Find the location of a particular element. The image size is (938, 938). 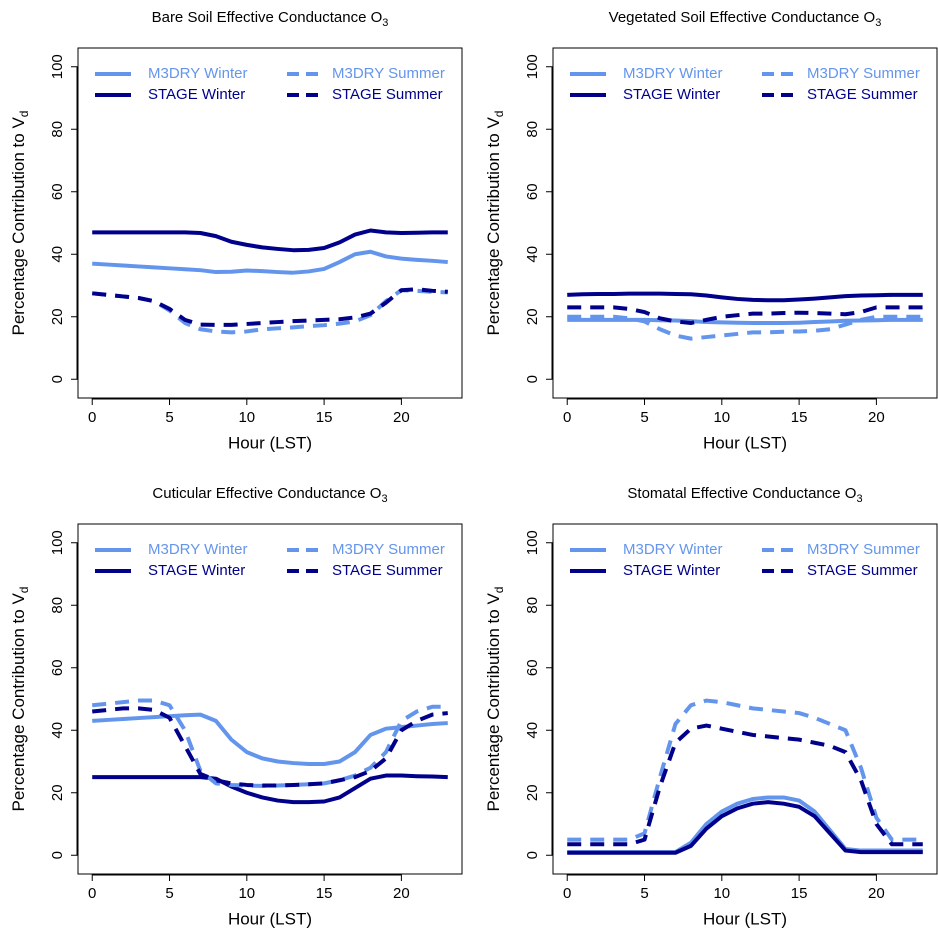

chart-title: Cuticular Effective Conductance O3 is located at coordinates (269, 495).